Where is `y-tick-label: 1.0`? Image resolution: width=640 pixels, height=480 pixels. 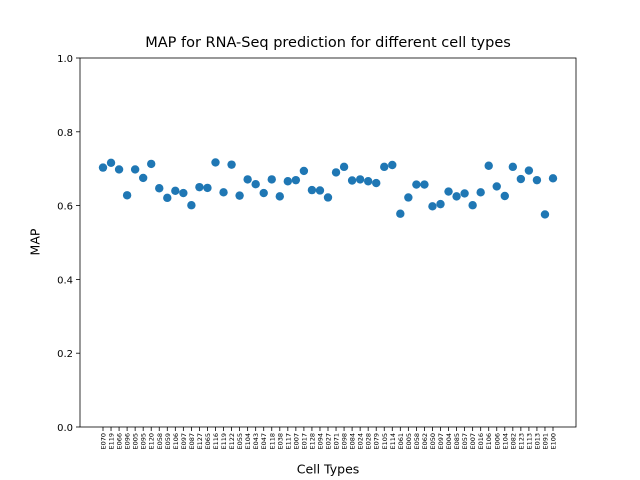 y-tick-label: 1.0 is located at coordinates (65, 59).